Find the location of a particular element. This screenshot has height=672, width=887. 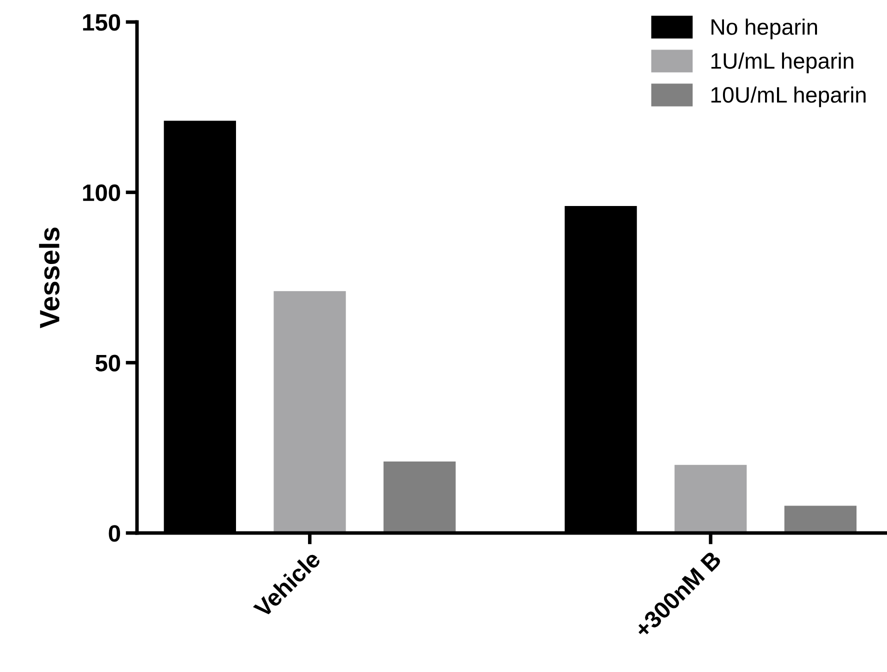

legend-label: 10U/mL heparin is located at coordinates (788, 97).